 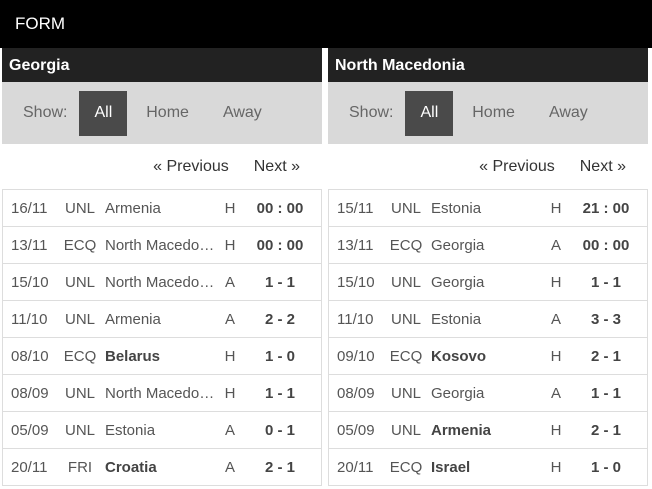 I want to click on match-date: 05/09, so click(x=30, y=430).